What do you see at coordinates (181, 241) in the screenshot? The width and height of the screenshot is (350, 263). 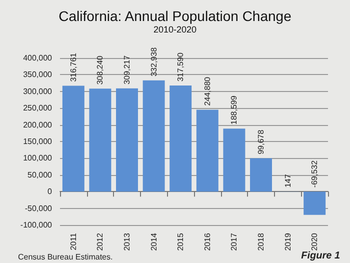 I see `x-tick-label: 2015` at bounding box center [181, 241].